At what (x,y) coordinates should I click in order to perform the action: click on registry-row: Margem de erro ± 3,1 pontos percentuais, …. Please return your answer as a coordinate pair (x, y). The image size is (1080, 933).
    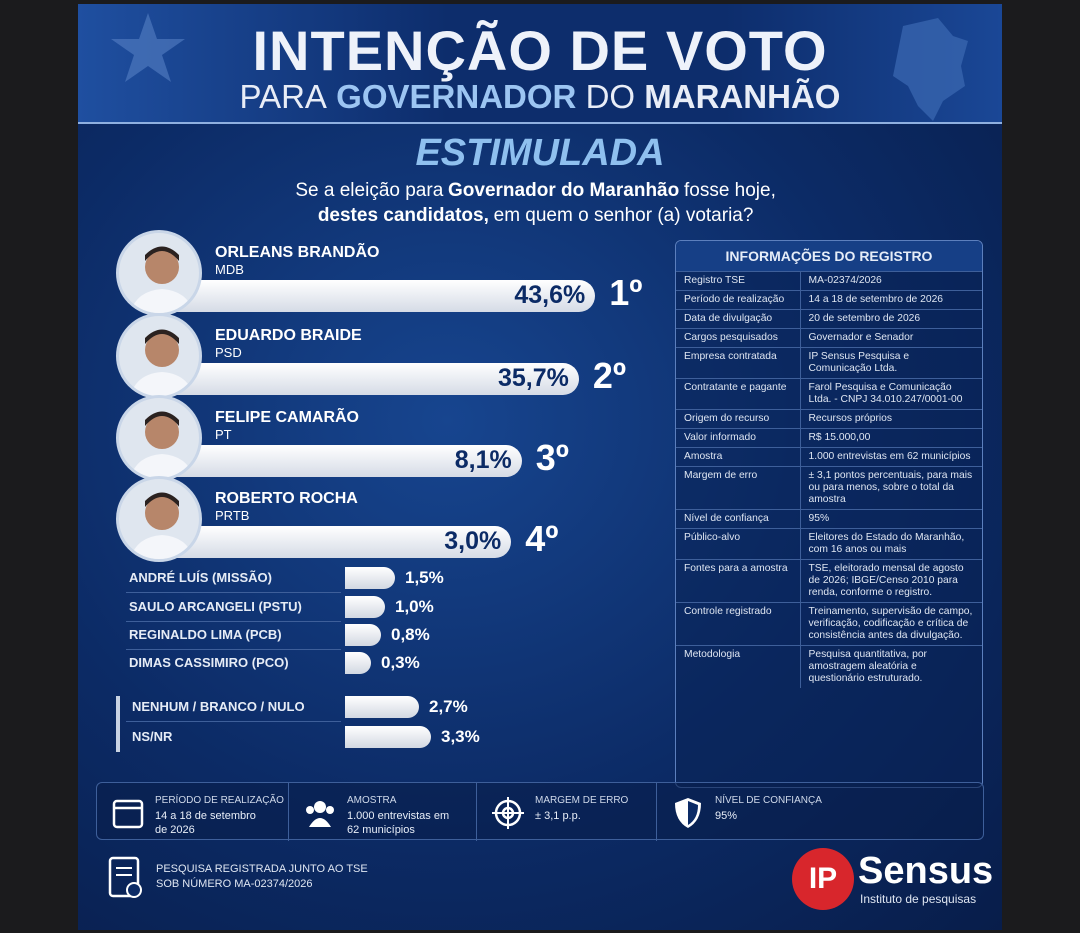
    Looking at the image, I should click on (829, 488).